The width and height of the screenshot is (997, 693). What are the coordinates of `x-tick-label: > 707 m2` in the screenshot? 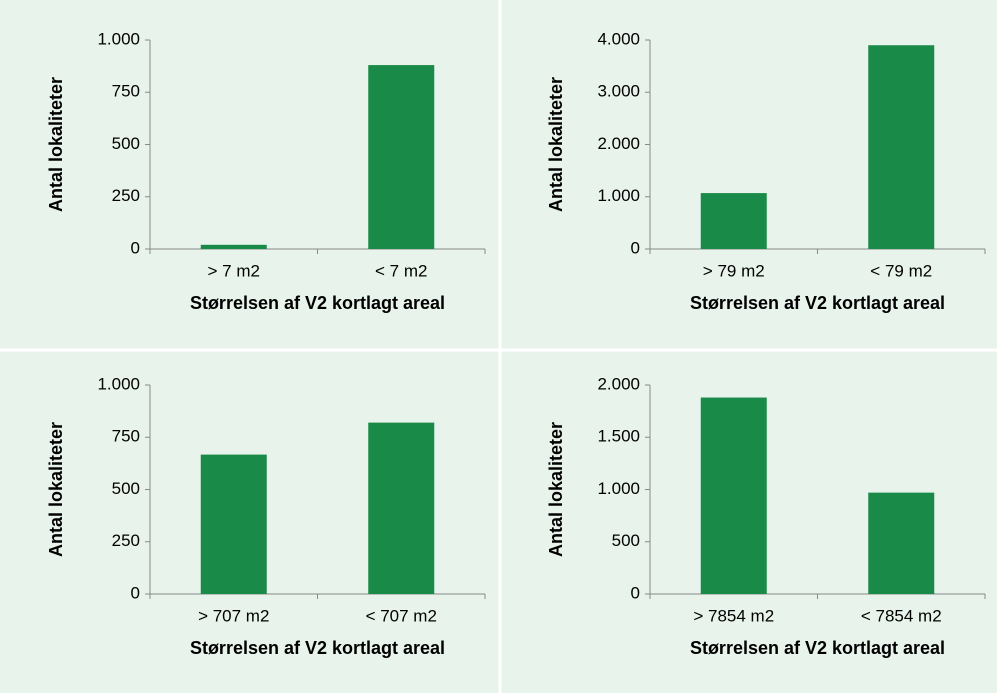 It's located at (233, 615).